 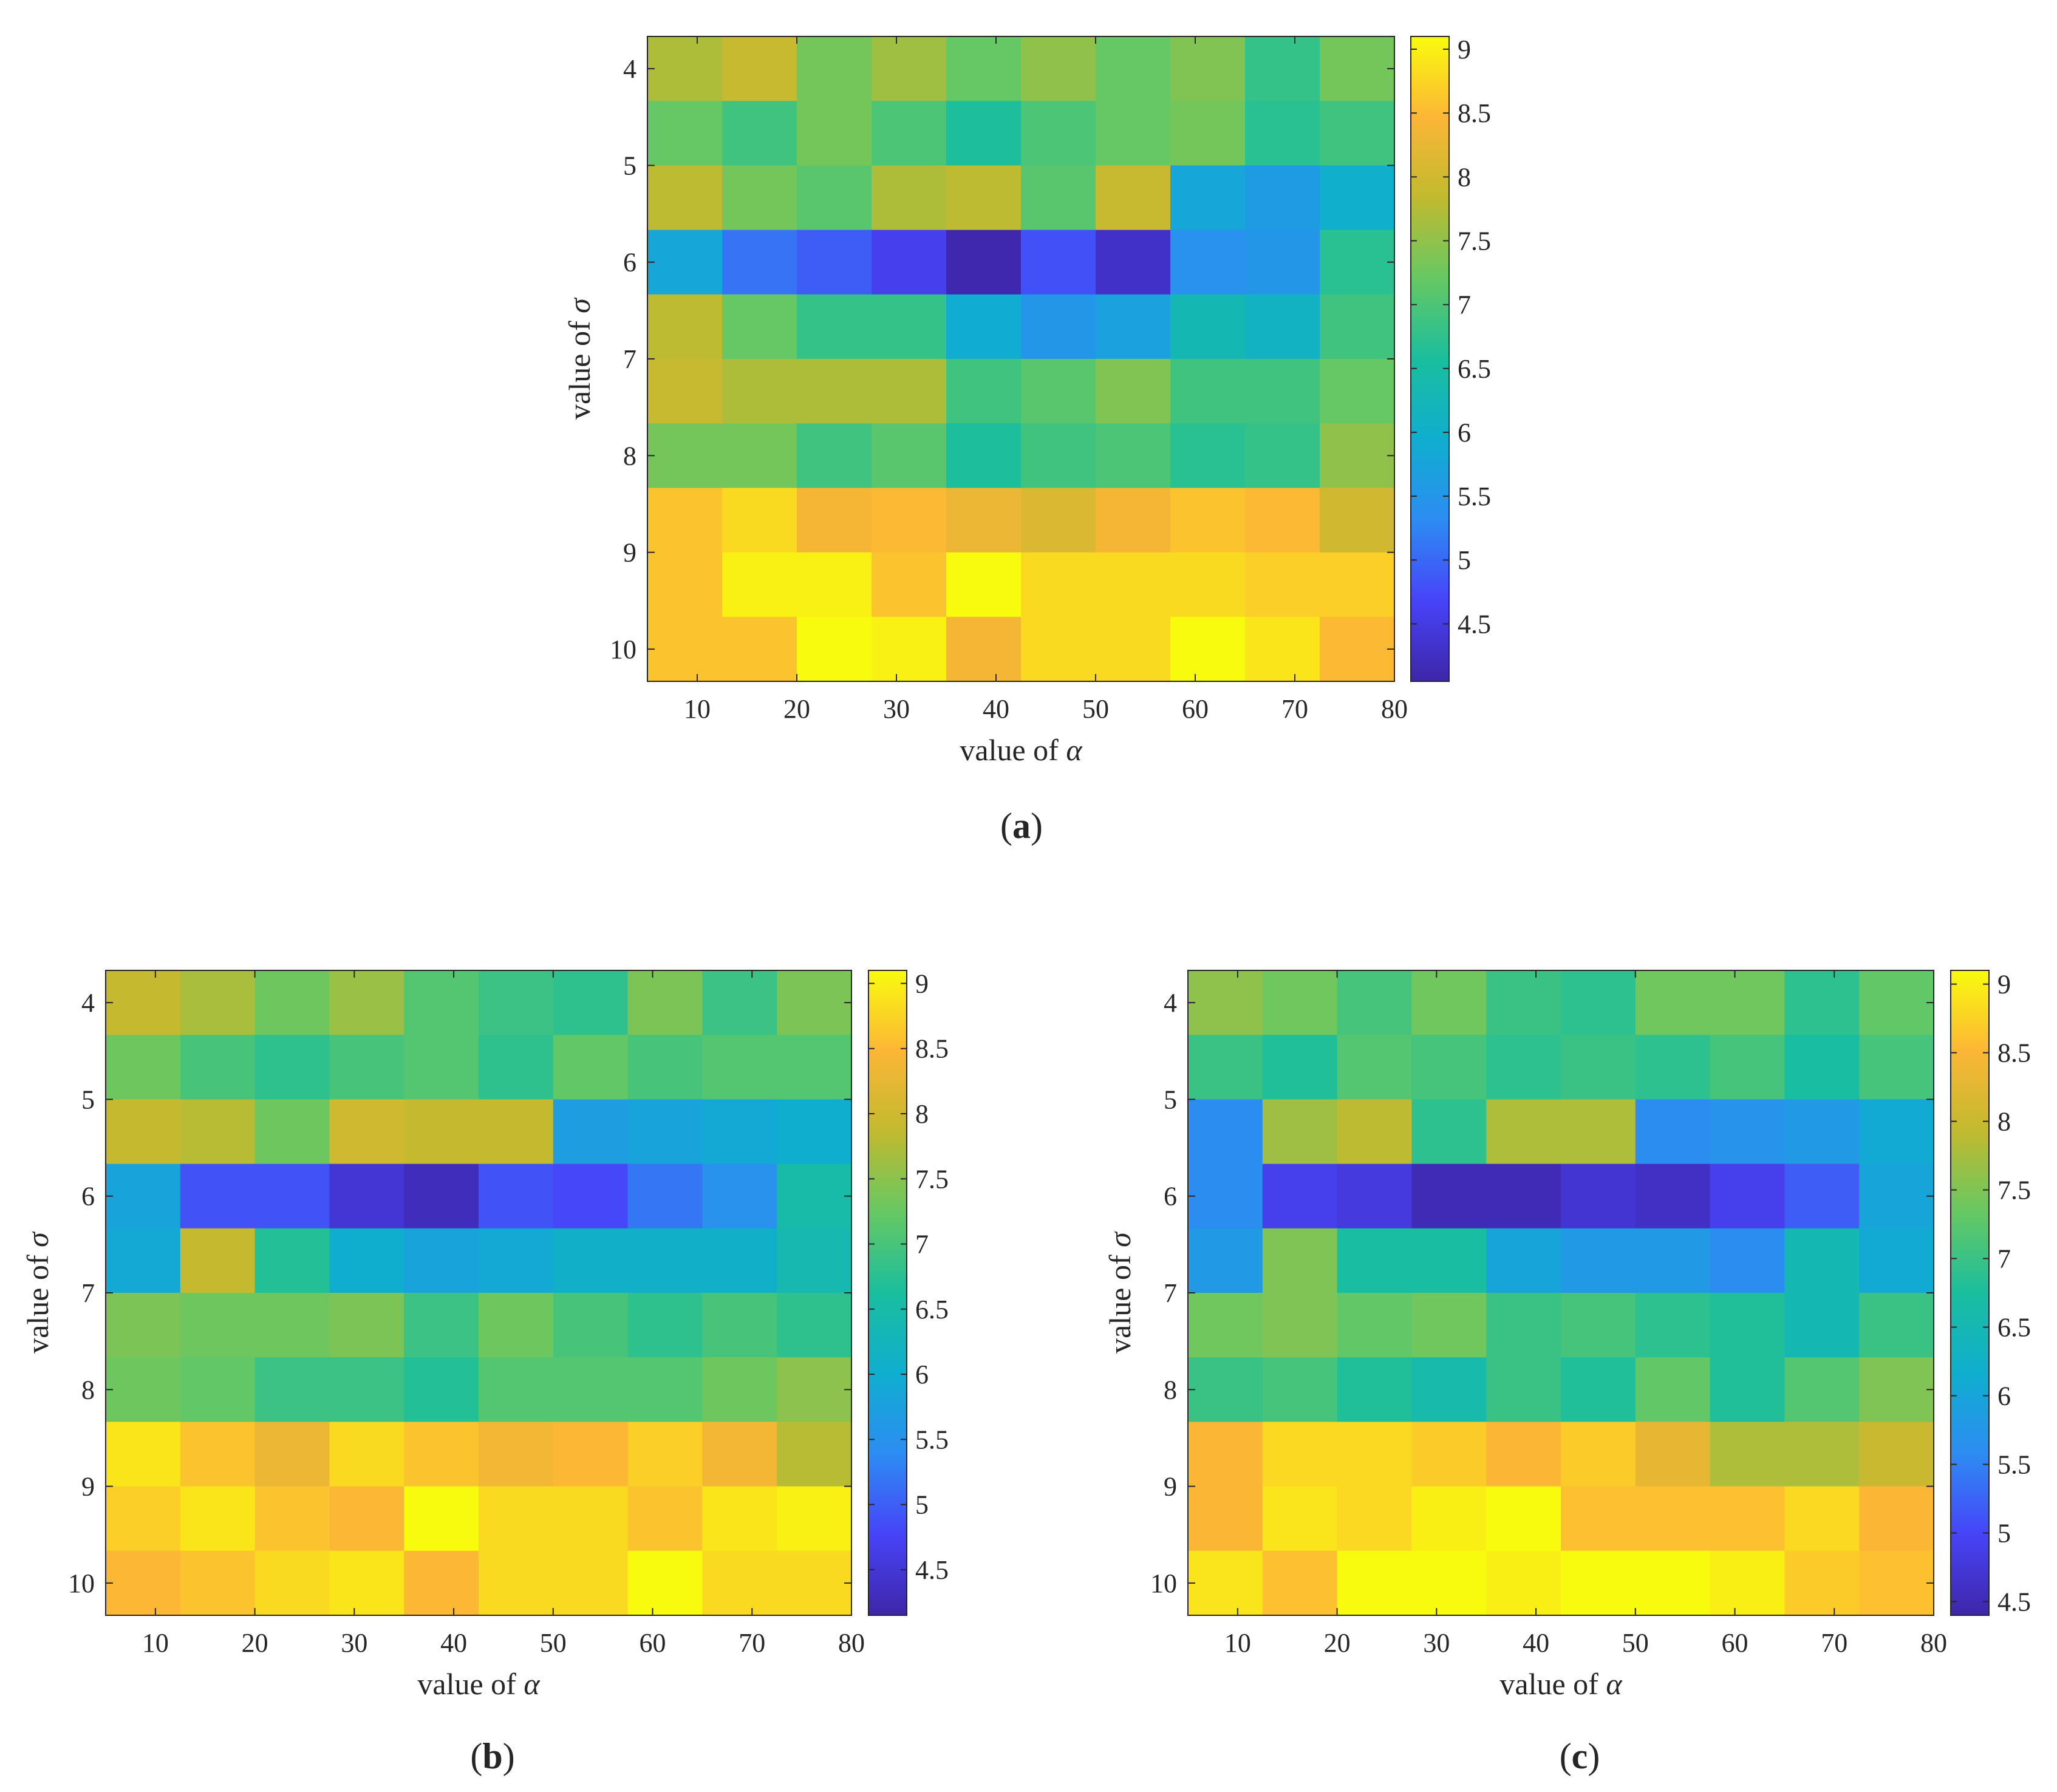 What do you see at coordinates (1552, 1684) in the screenshot?
I see `x-axis-label-text: value of` at bounding box center [1552, 1684].